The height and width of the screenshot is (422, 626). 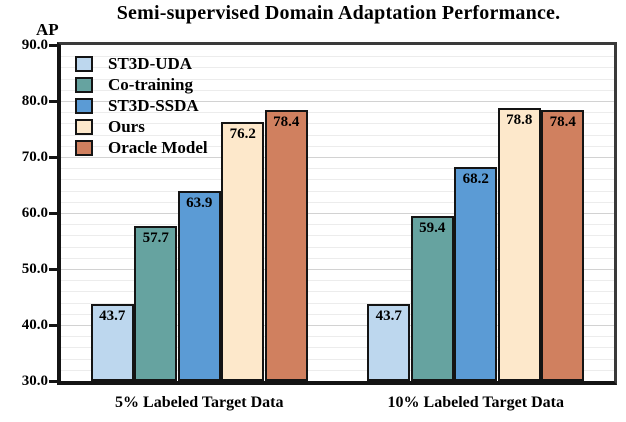 What do you see at coordinates (155, 237) in the screenshot?
I see `bar-value-label: 57.7` at bounding box center [155, 237].